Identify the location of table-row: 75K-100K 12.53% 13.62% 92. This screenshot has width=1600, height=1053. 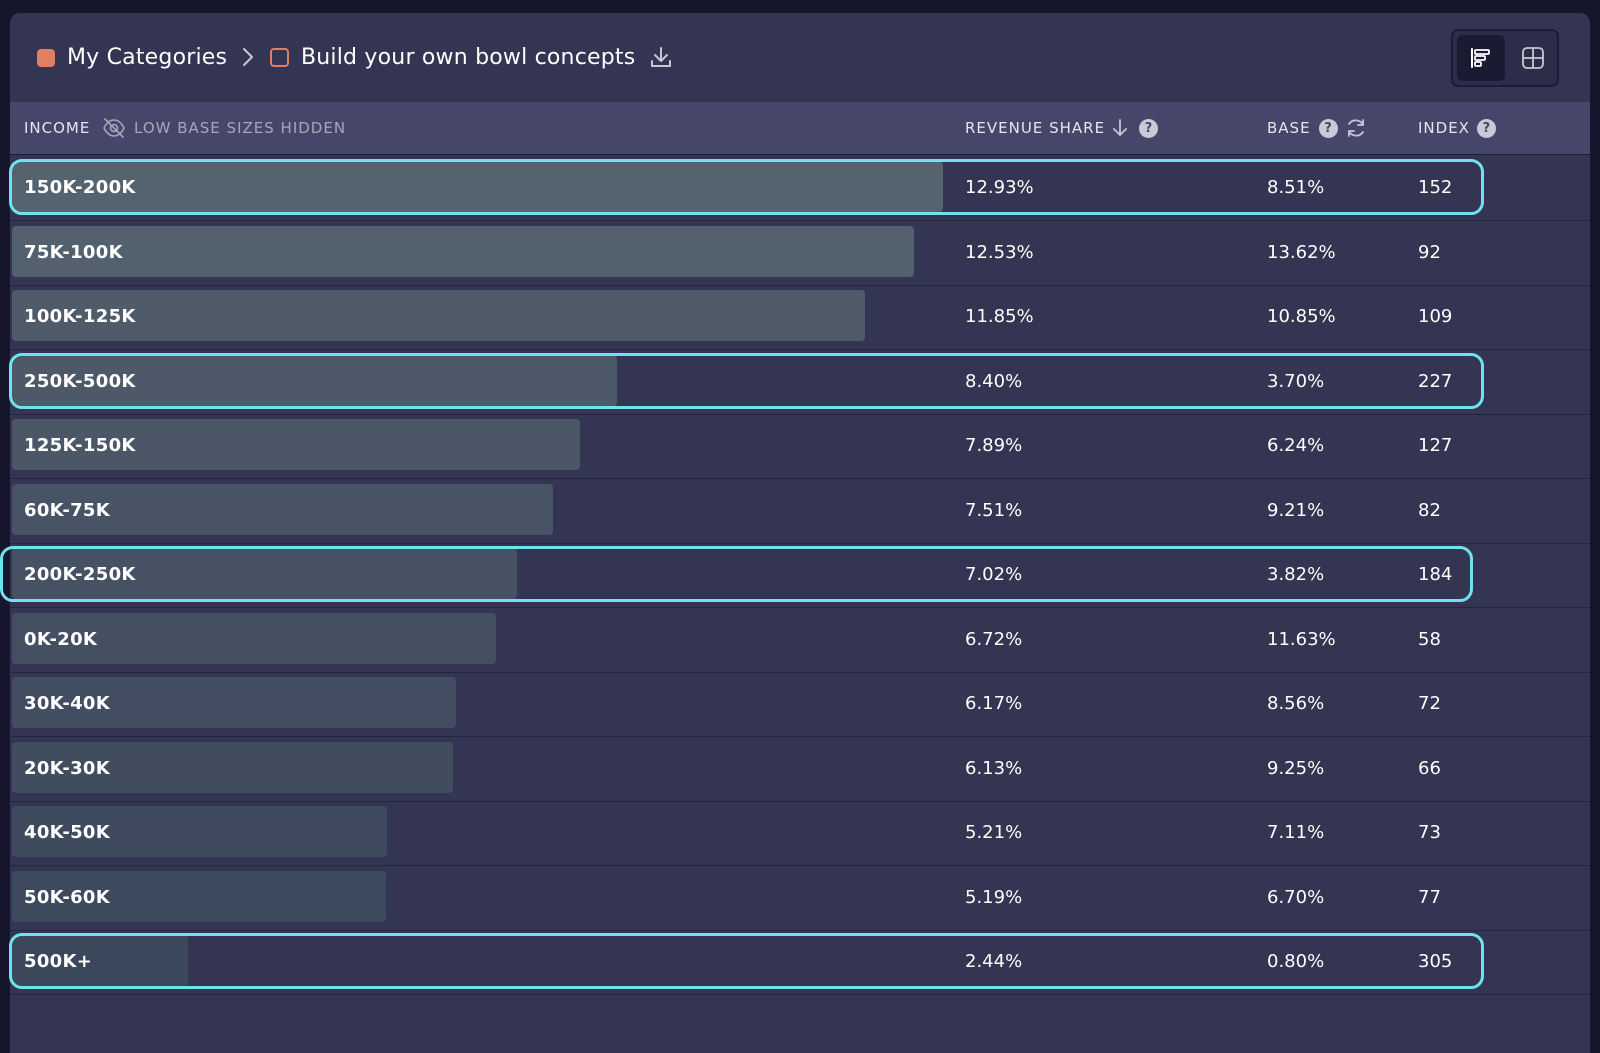
(800, 253).